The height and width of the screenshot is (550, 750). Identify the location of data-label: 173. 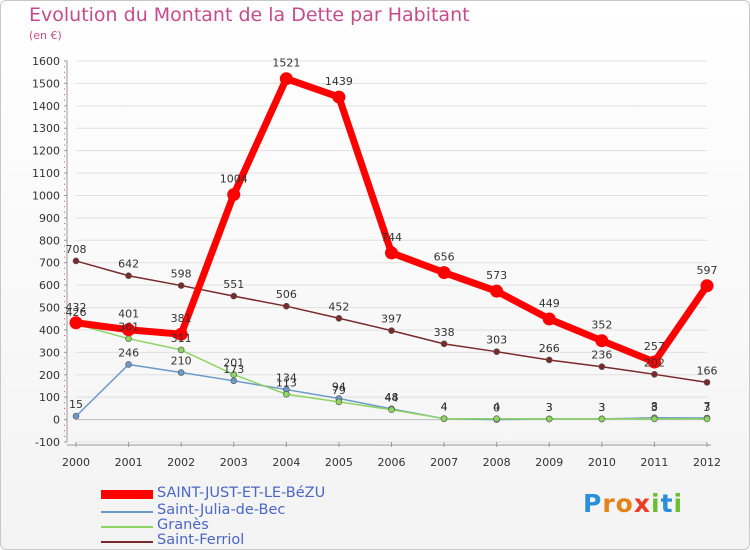
(233, 369).